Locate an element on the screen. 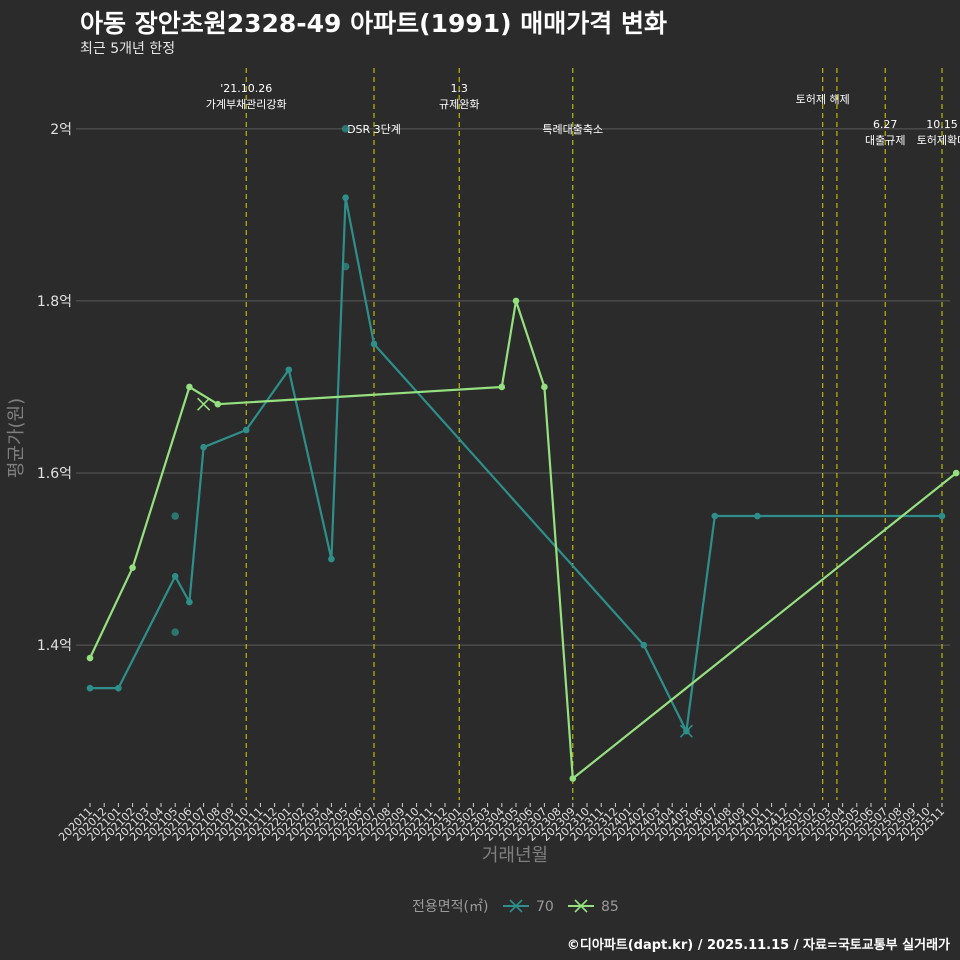 This screenshot has width=960, height=960. event-label: 대출규제 is located at coordinates (885, 140).